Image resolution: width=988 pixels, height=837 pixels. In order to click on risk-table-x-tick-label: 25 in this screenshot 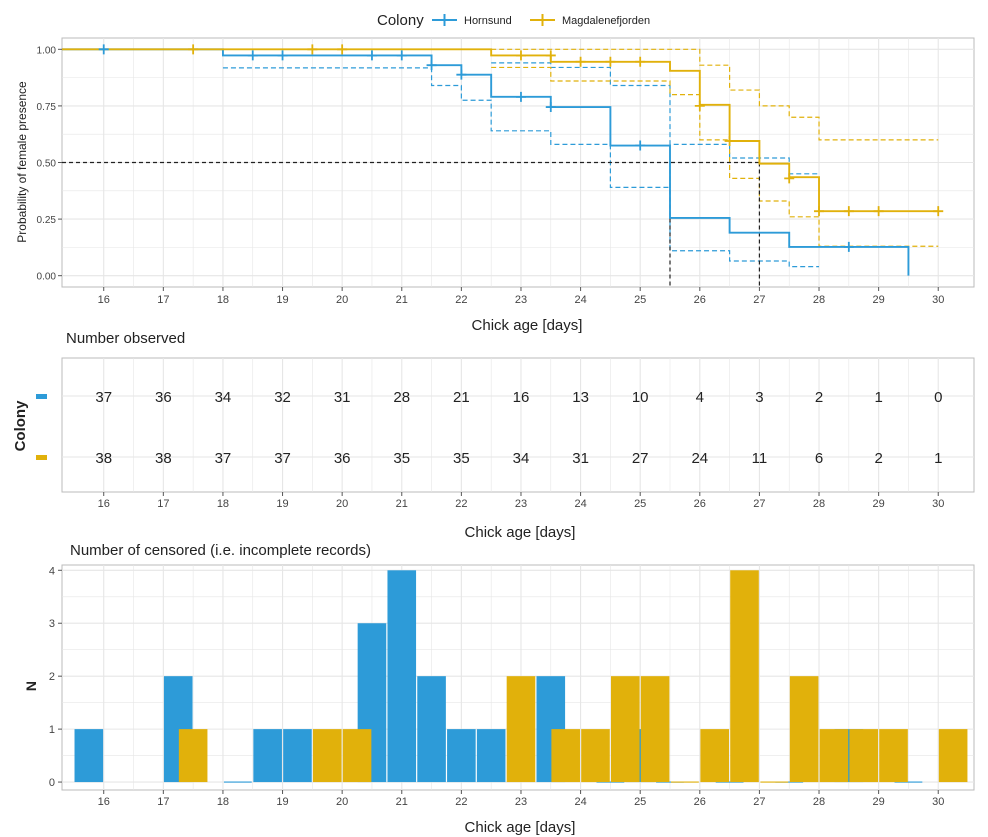, I will do `click(640, 504)`.